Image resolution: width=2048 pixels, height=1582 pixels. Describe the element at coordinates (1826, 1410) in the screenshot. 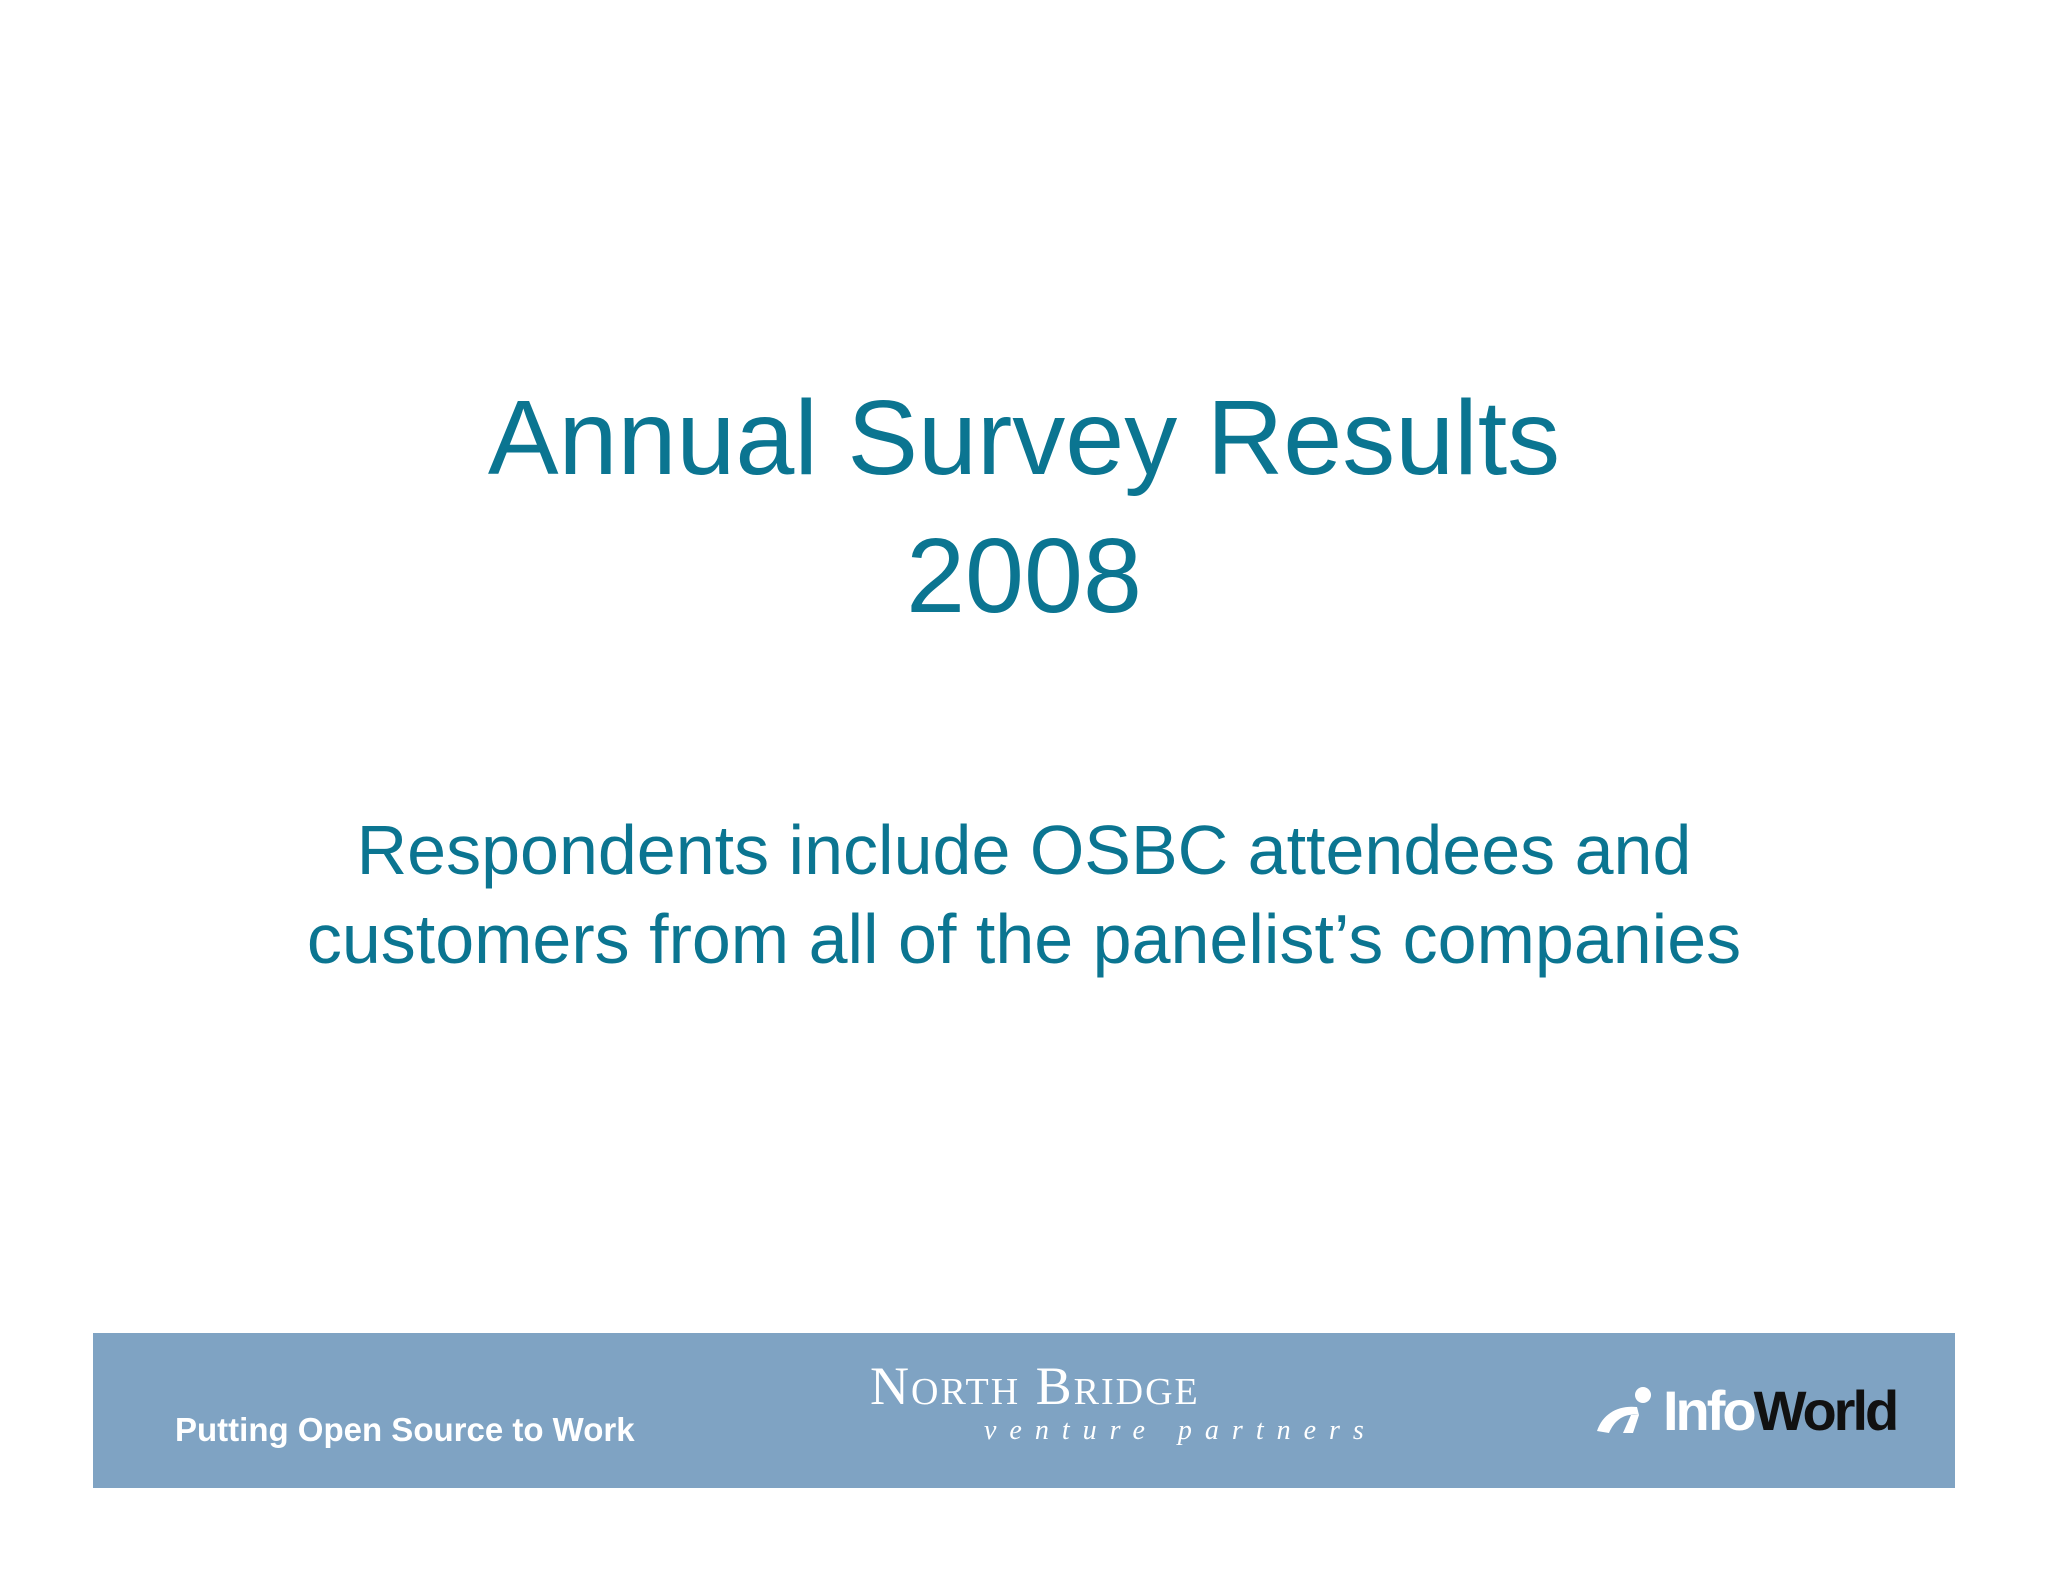

I see `infoworld-world-text: World` at that location.